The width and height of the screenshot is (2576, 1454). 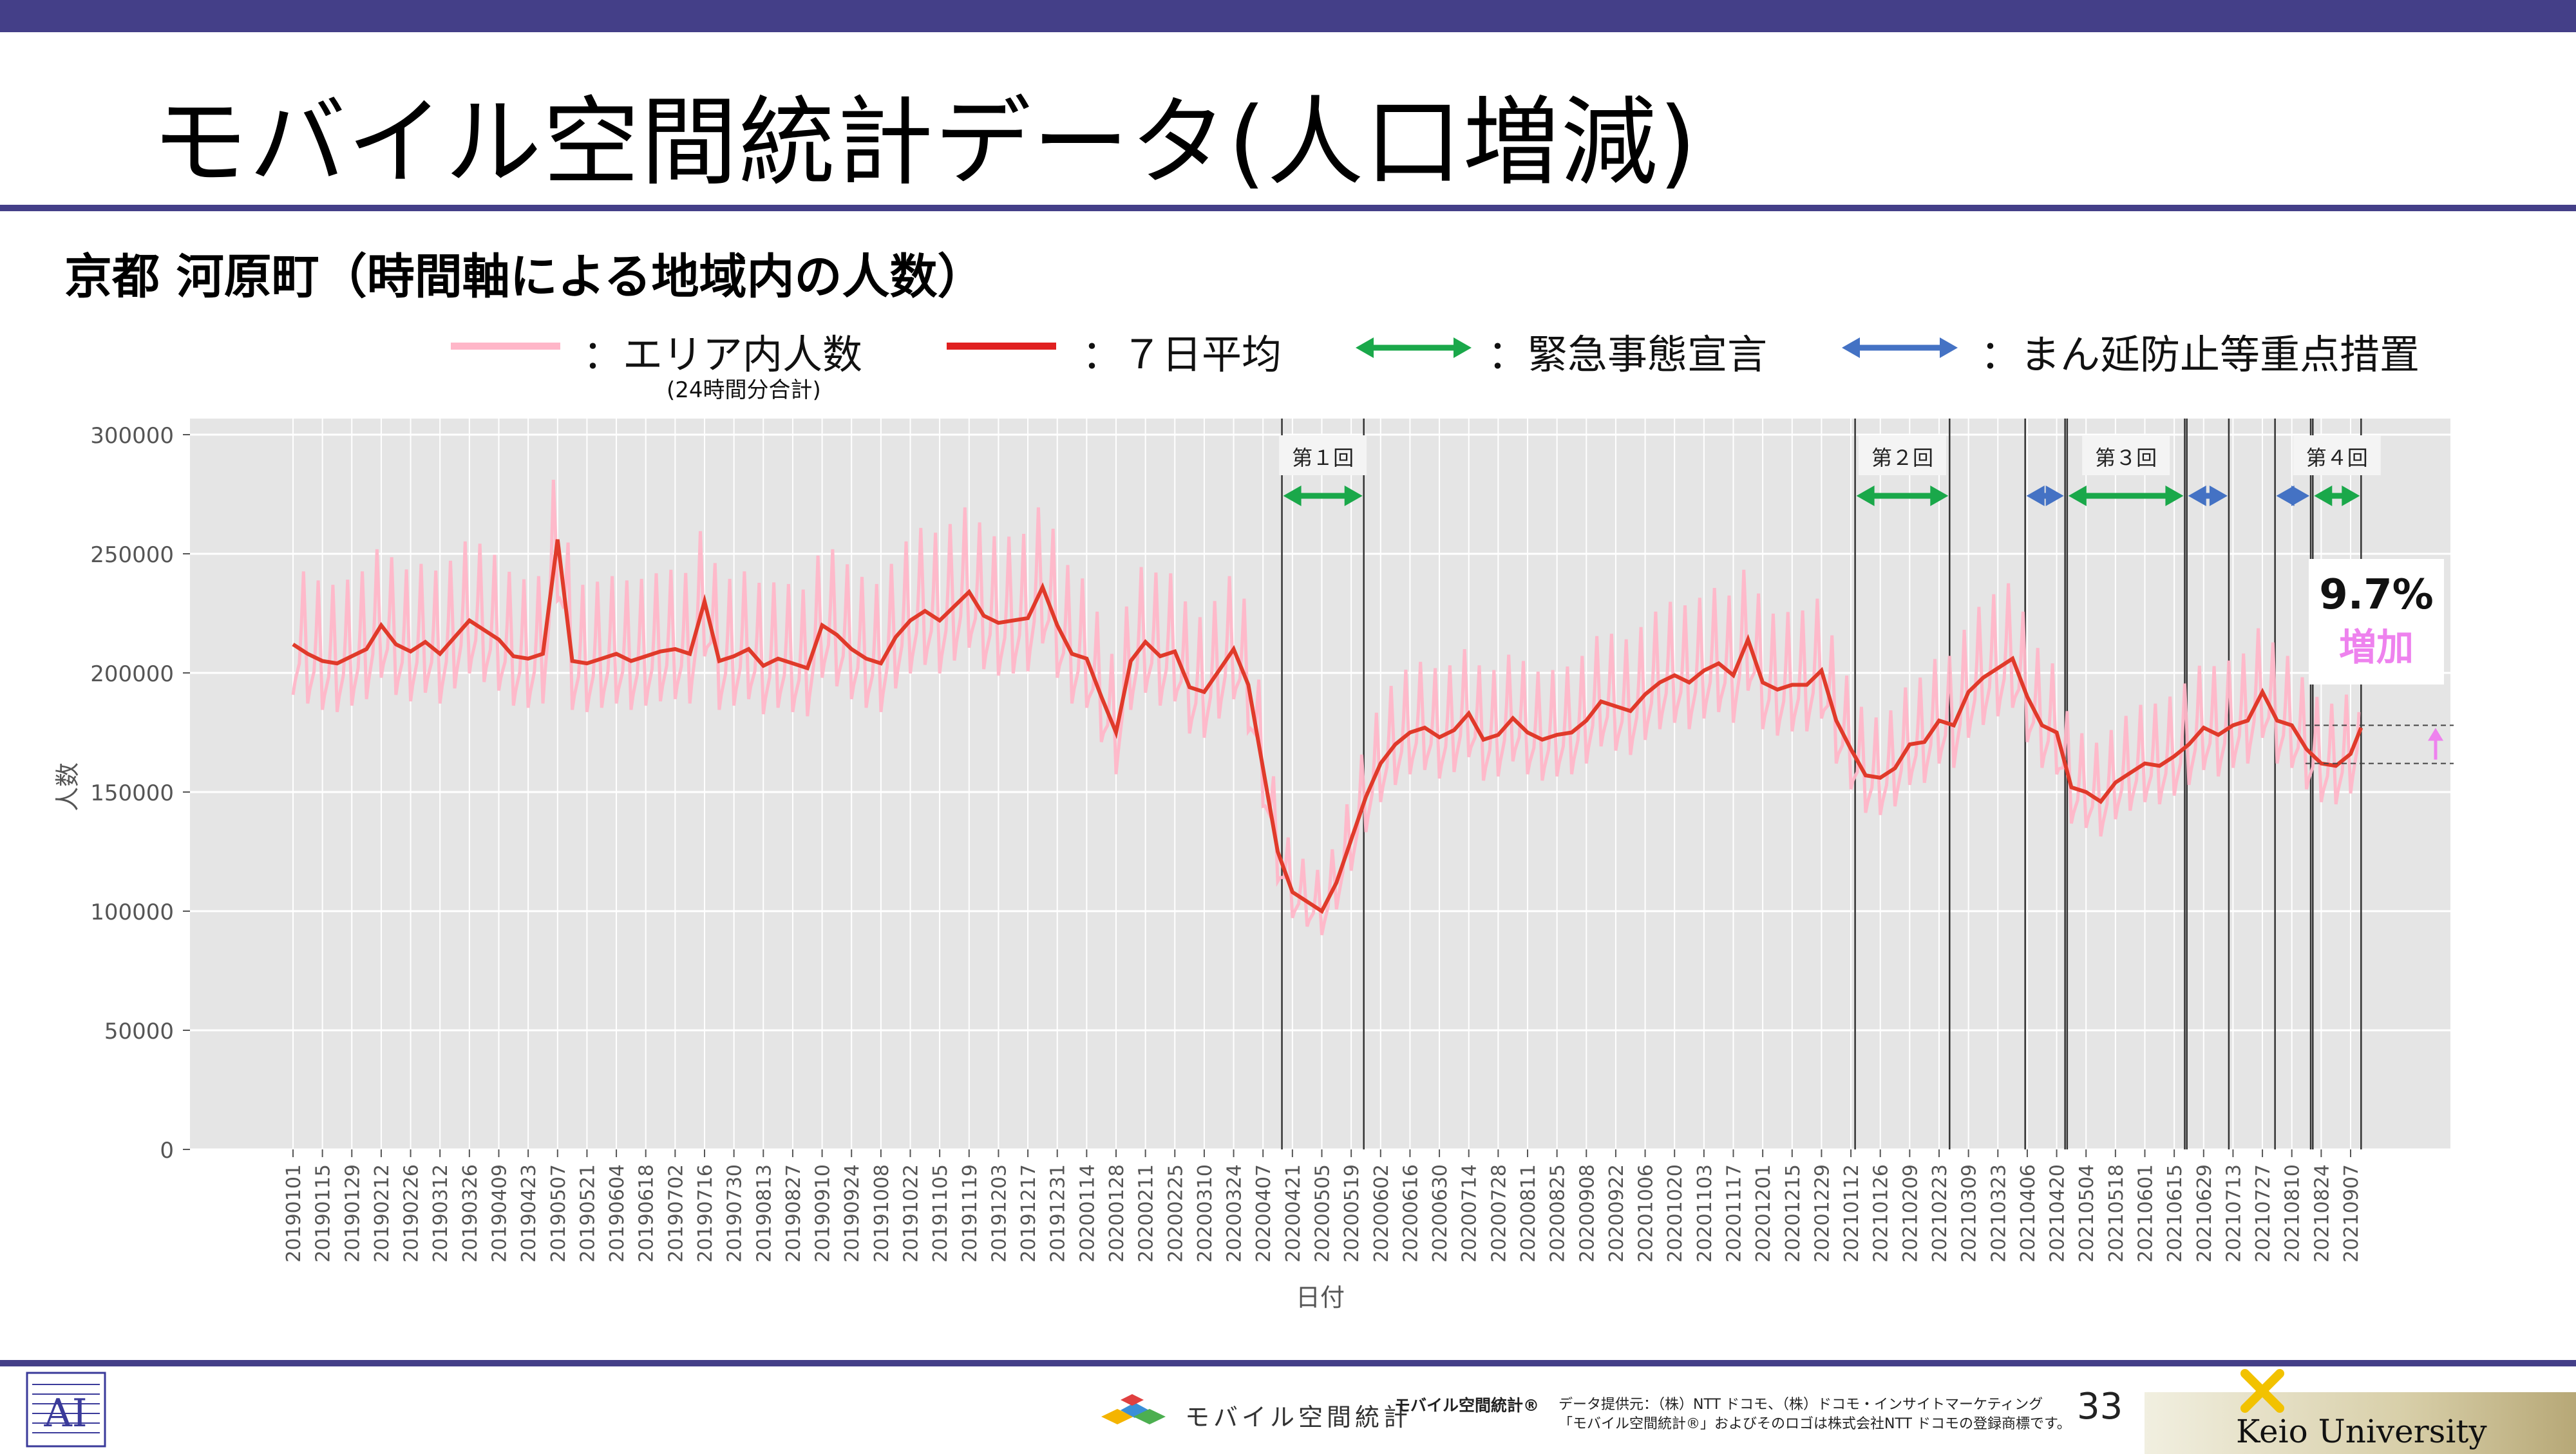 What do you see at coordinates (2361, 1423) in the screenshot?
I see `university-banner` at bounding box center [2361, 1423].